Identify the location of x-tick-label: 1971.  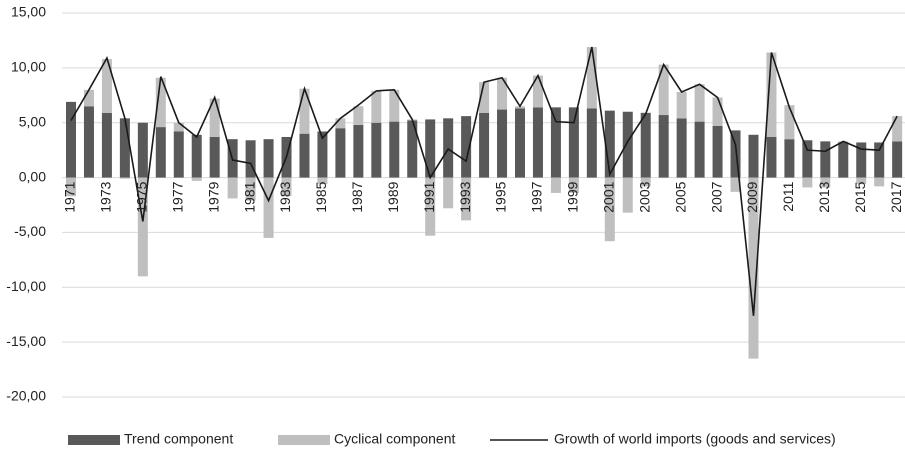
(70, 196).